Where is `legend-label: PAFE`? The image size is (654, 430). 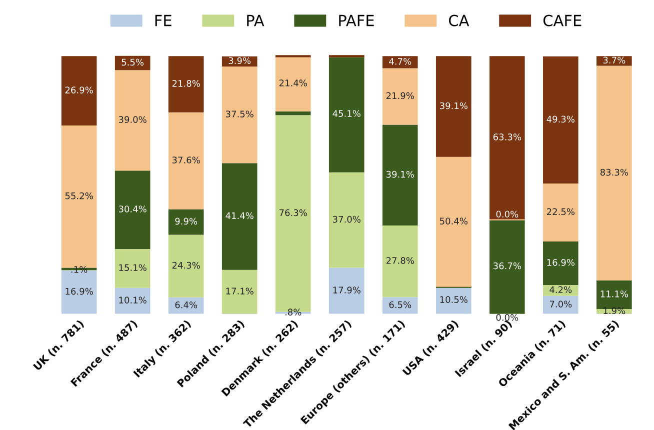 legend-label: PAFE is located at coordinates (356, 20).